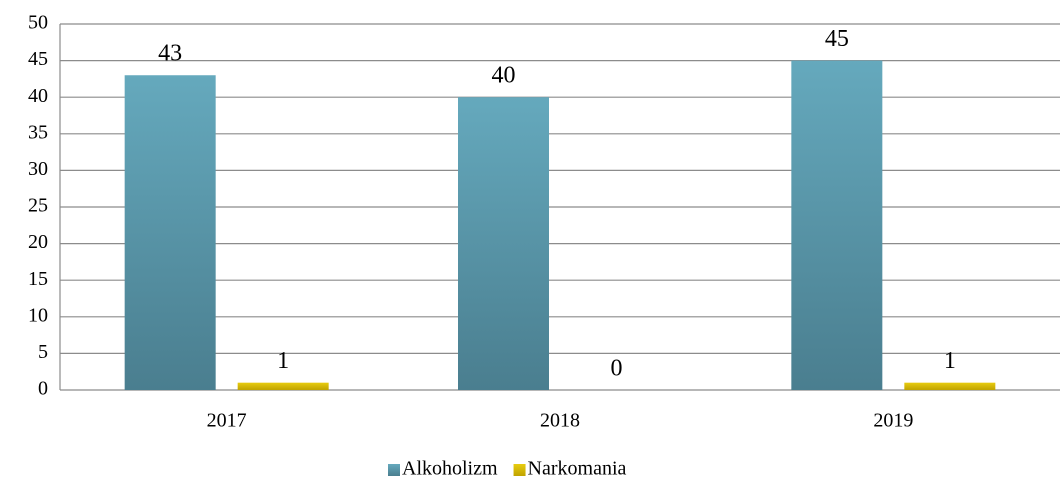 The width and height of the screenshot is (1060, 486). I want to click on legend-label: Alkoholizm, so click(450, 469).